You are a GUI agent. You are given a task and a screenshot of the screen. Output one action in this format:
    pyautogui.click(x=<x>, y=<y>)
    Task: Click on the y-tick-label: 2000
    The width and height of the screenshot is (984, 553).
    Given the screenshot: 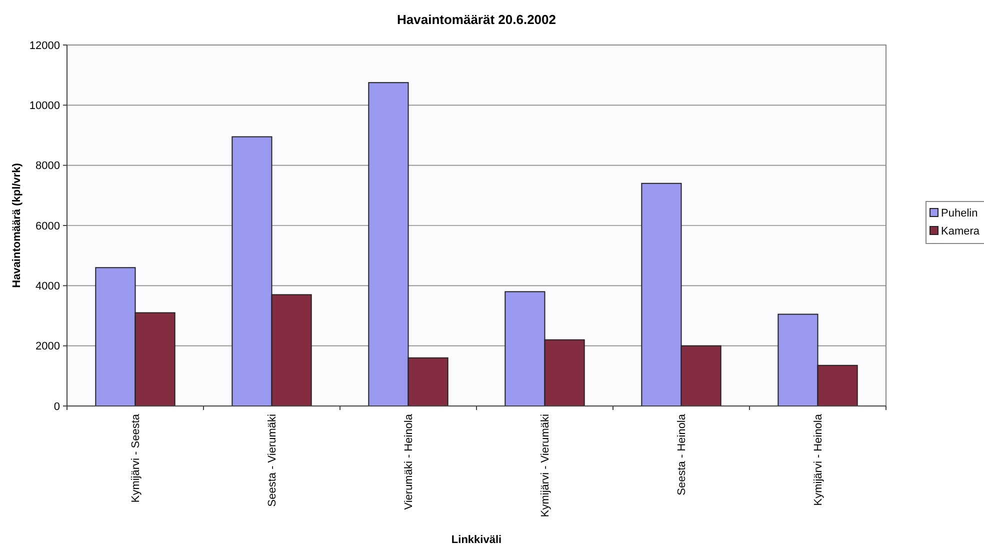 What is the action you would take?
    pyautogui.click(x=48, y=346)
    